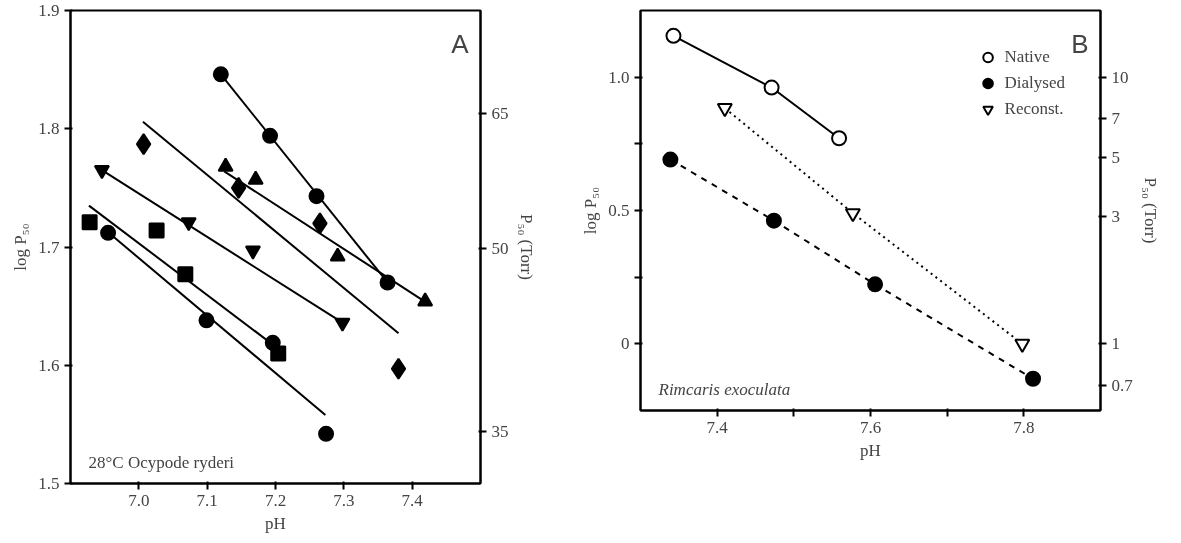  What do you see at coordinates (49, 247) in the screenshot?
I see `y-tick-label: 1.7` at bounding box center [49, 247].